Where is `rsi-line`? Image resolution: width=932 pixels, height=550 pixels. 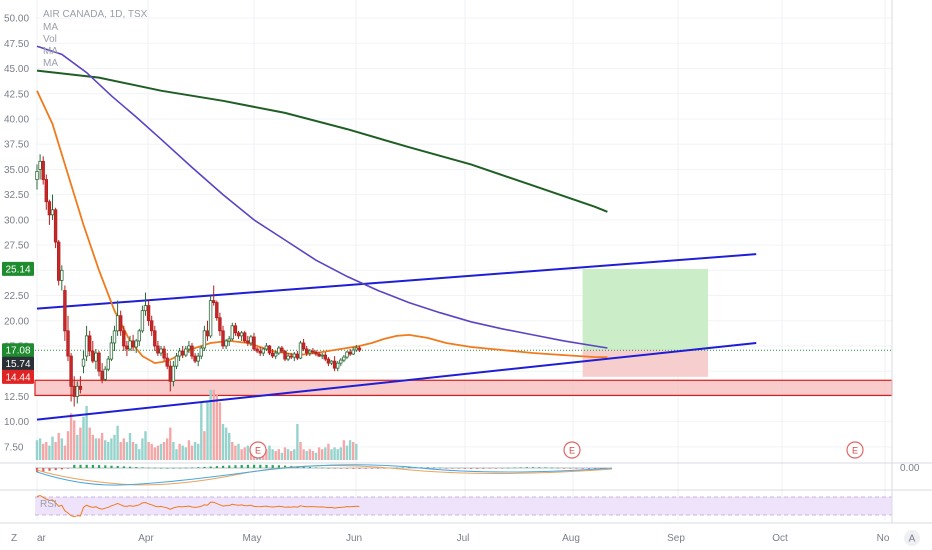
rsi-line is located at coordinates (198, 506).